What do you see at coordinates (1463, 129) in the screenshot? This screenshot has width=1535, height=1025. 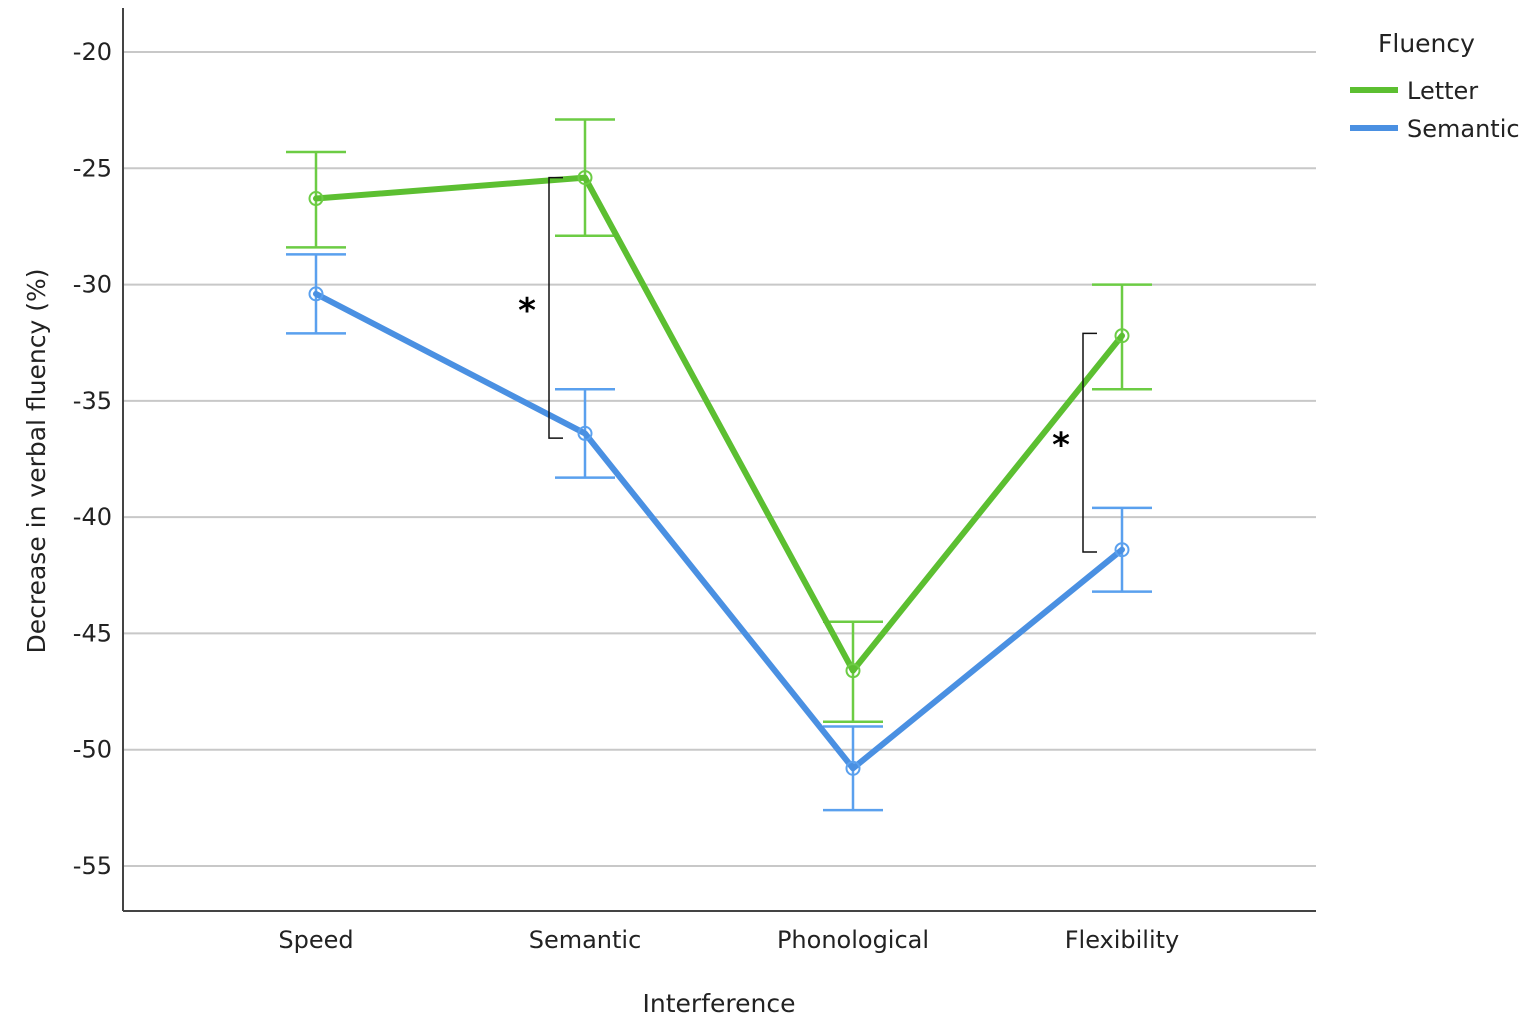 I see `legend-label: Semantic` at bounding box center [1463, 129].